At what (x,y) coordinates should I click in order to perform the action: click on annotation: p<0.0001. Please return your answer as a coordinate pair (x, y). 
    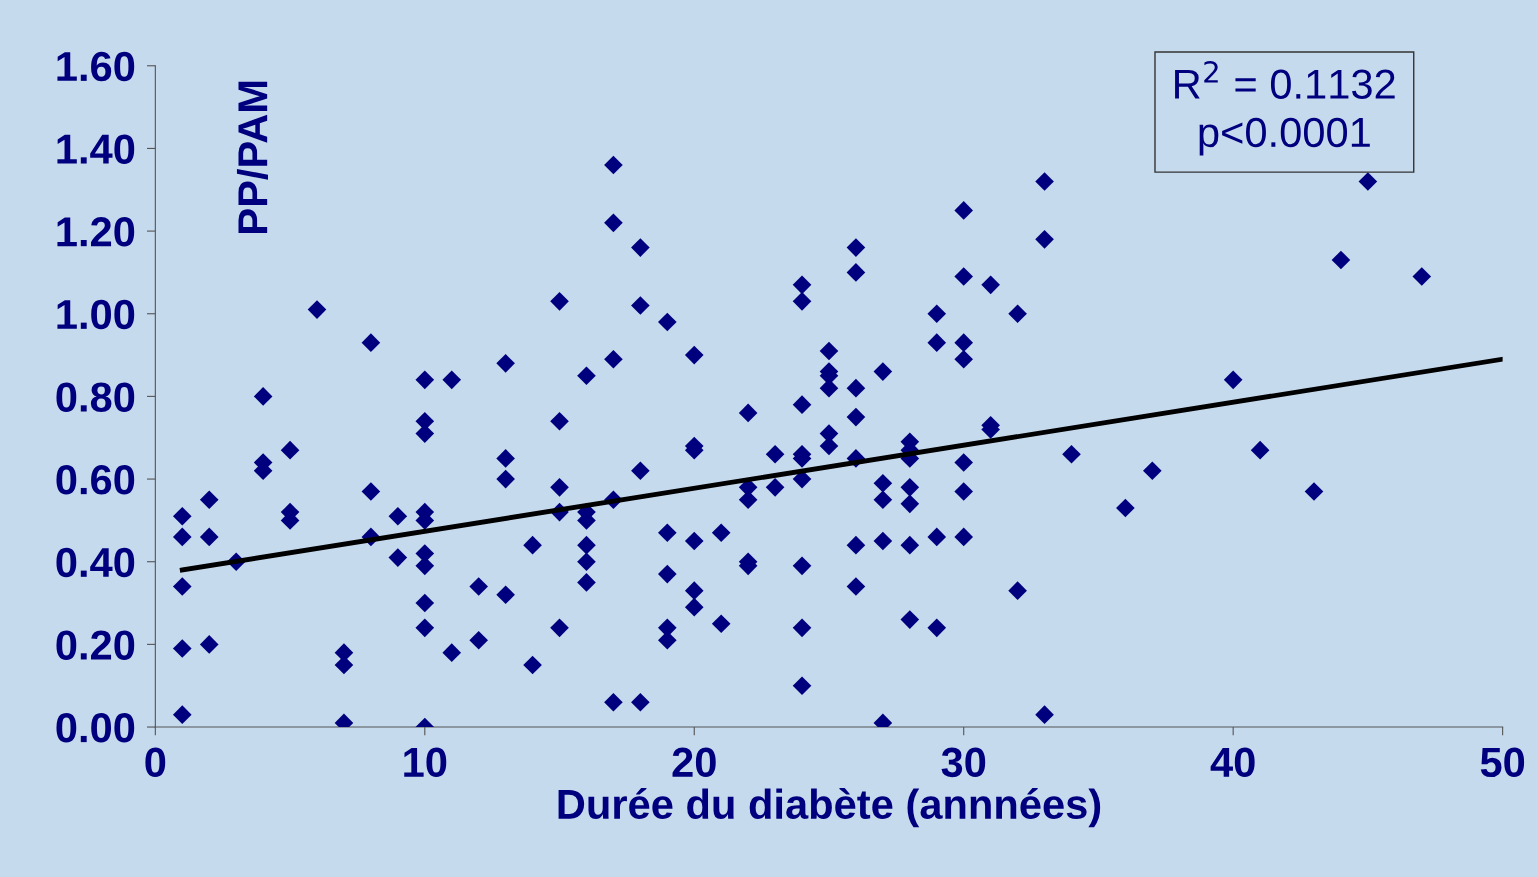
    Looking at the image, I should click on (1284, 136).